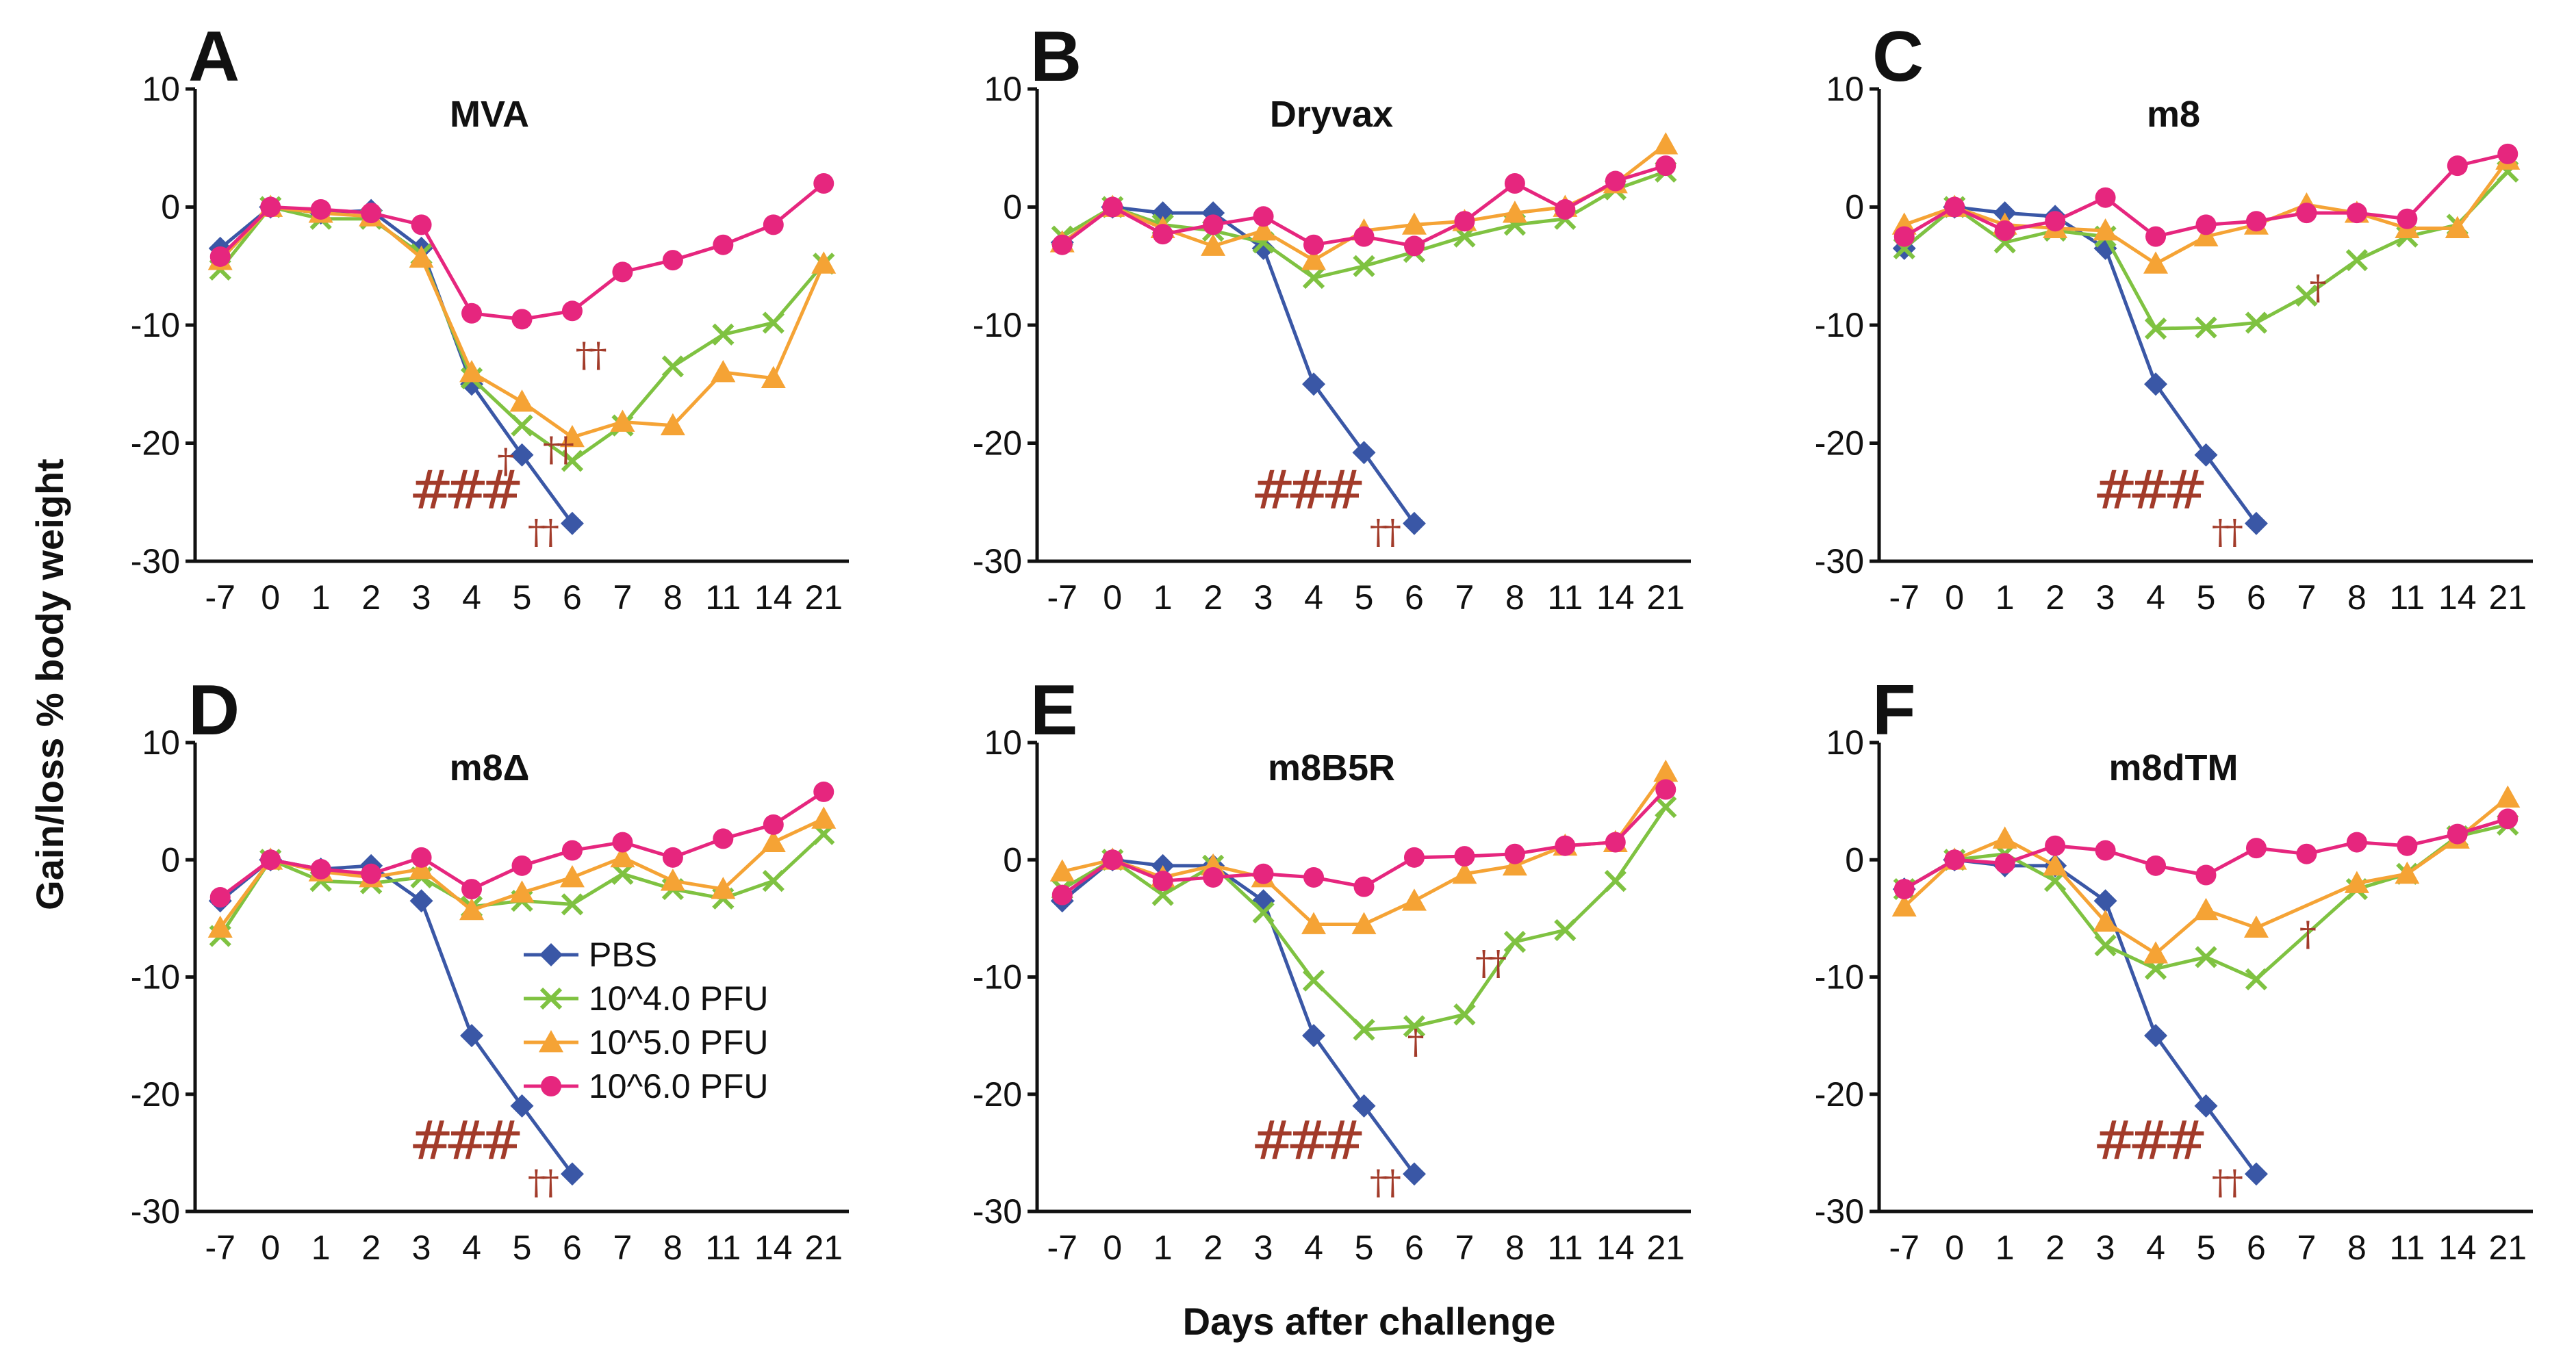 This screenshot has width=2576, height=1362. I want to click on panel-c-hash-annotation: ###, so click(2148, 490).